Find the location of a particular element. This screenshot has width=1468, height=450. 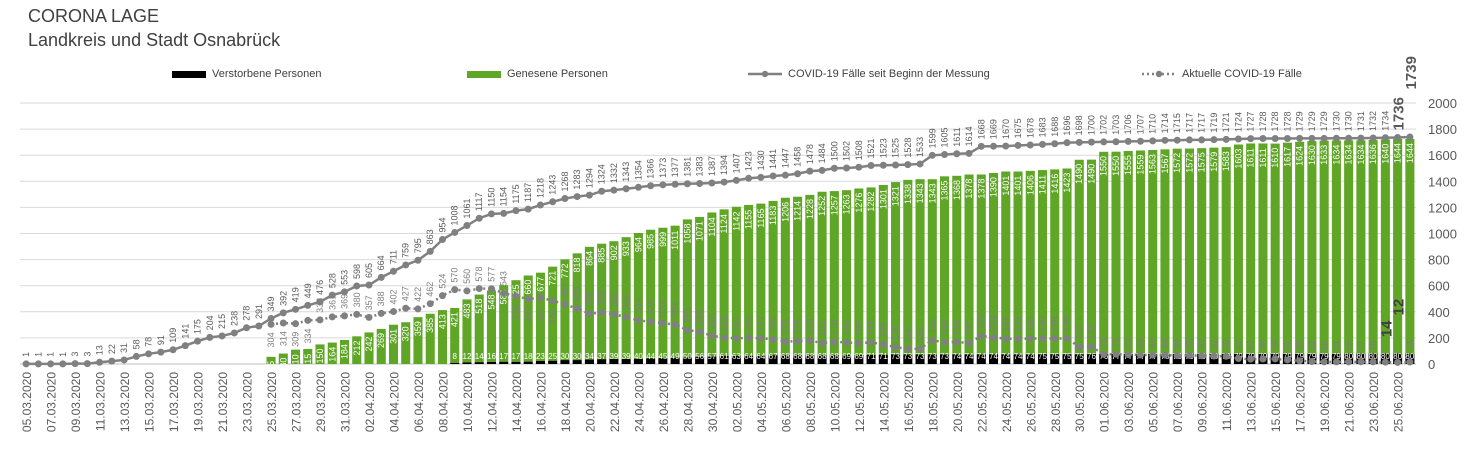

active-cases-label: 304 is located at coordinates (271, 339).